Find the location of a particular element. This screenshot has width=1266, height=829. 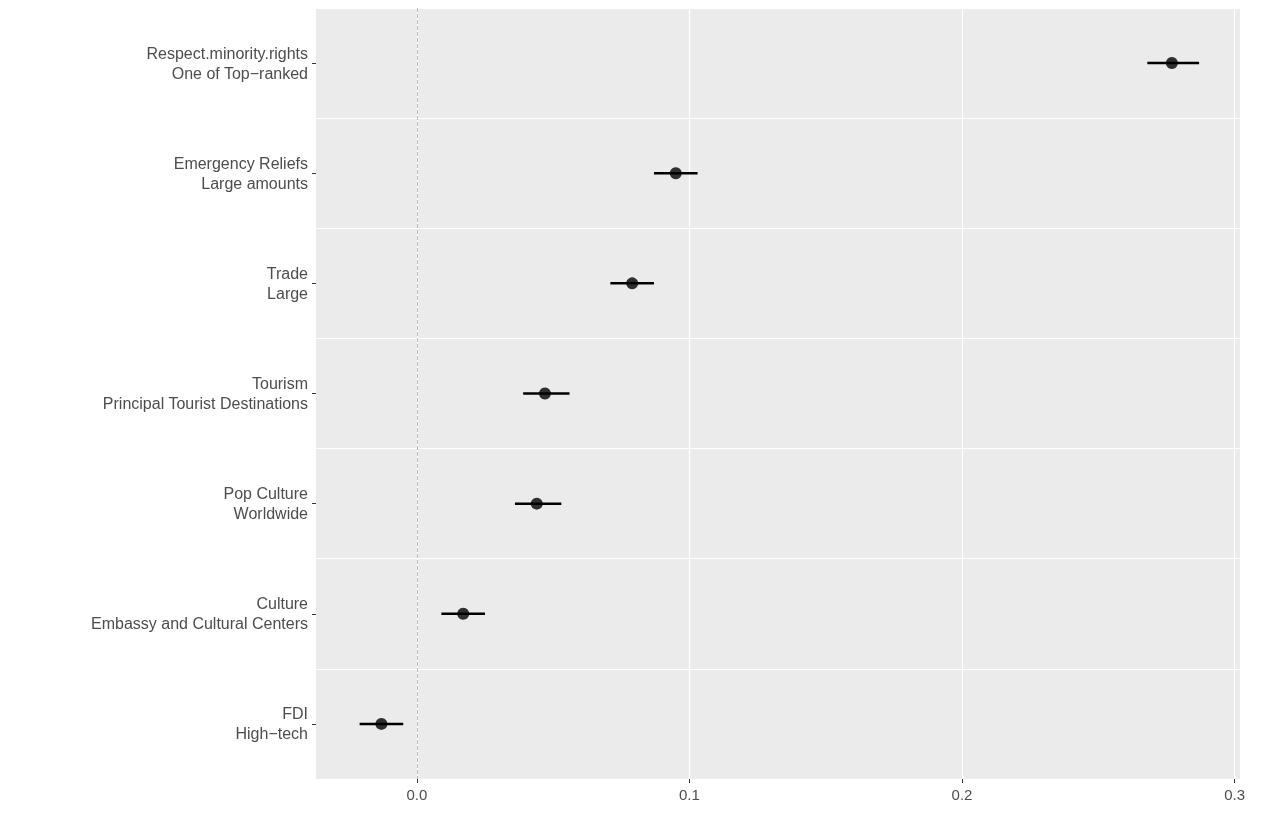

x-tick-label: 0.1 is located at coordinates (689, 794).